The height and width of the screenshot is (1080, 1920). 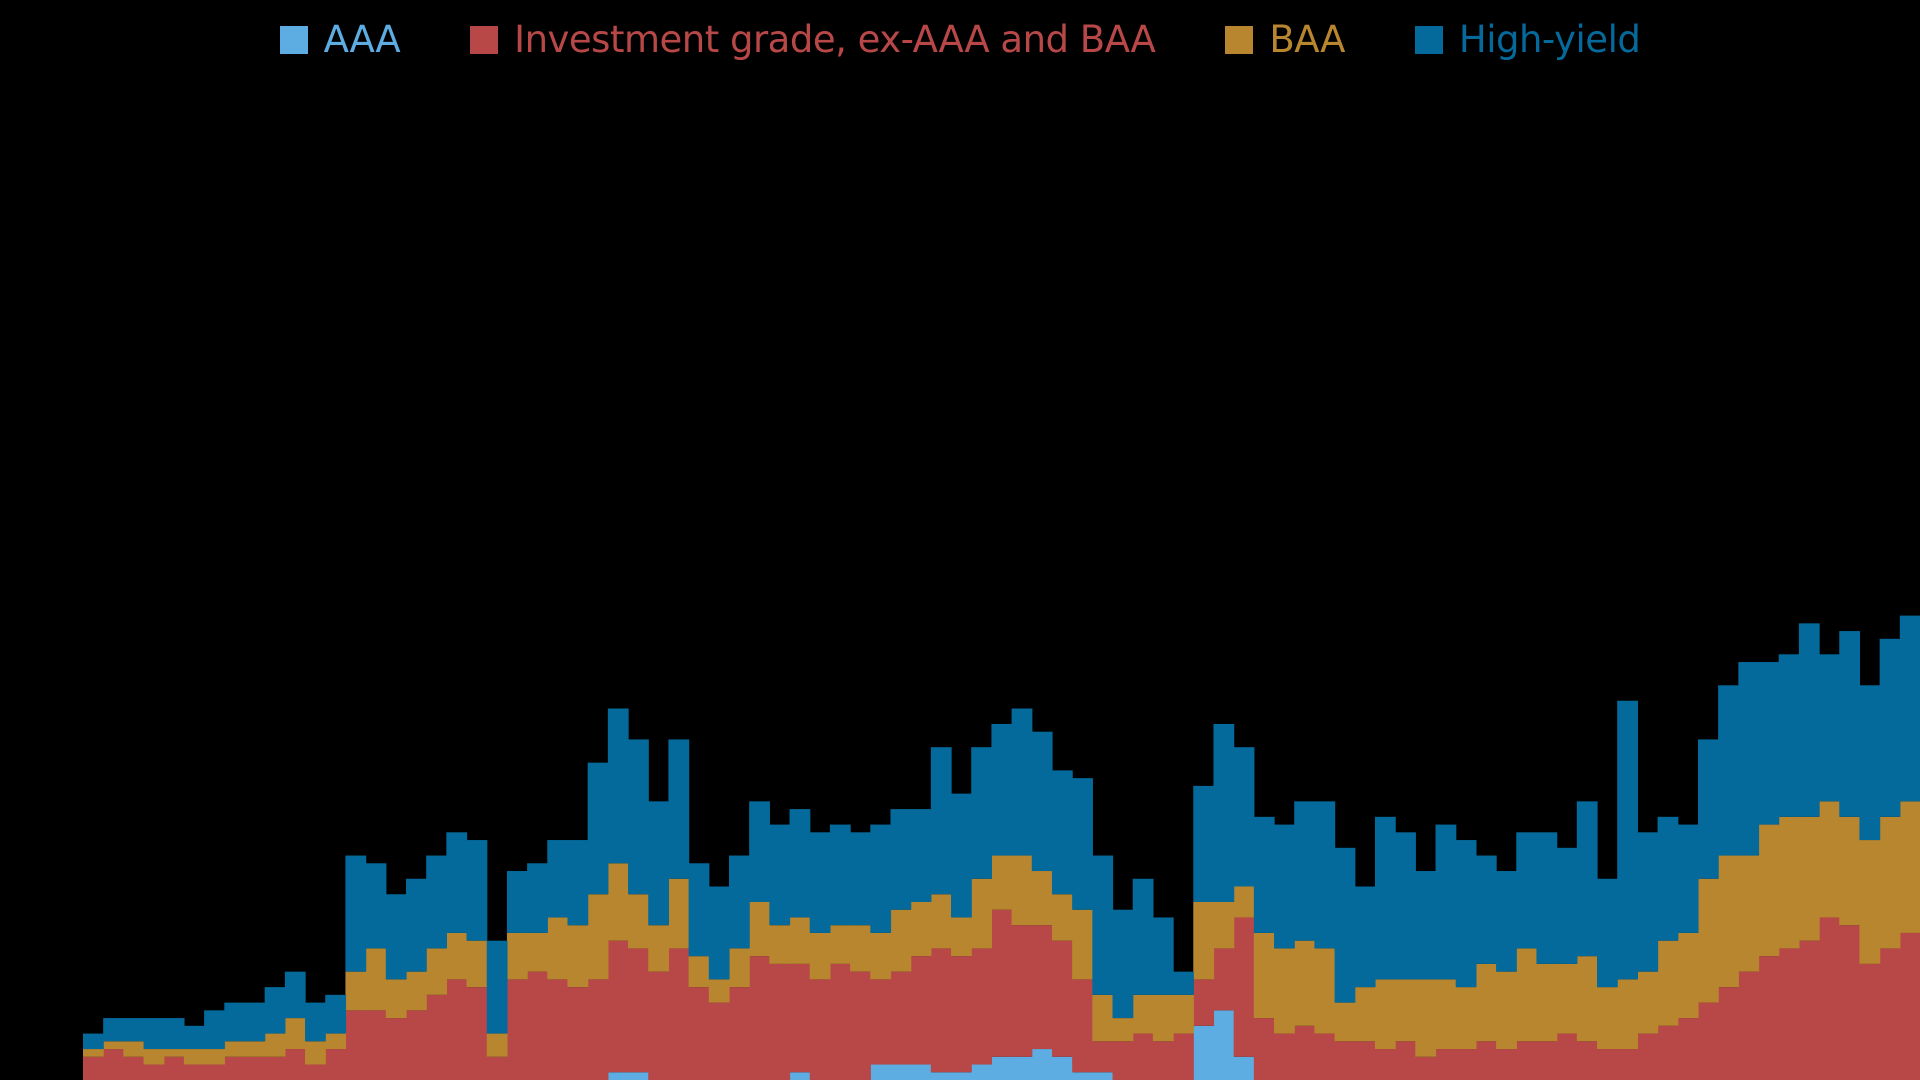 I want to click on legend-label-investment-grade: Investment grade, ex-AAA and BAA, so click(x=835, y=39).